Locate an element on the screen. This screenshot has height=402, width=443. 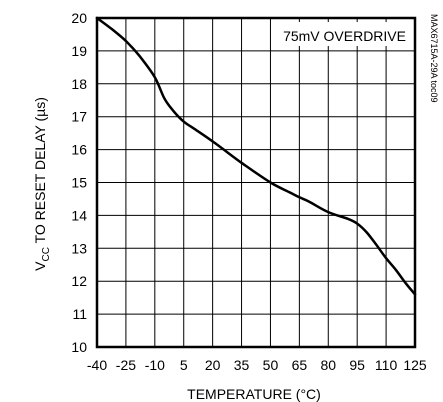
y-tick-label: 16 is located at coordinates (79, 150).